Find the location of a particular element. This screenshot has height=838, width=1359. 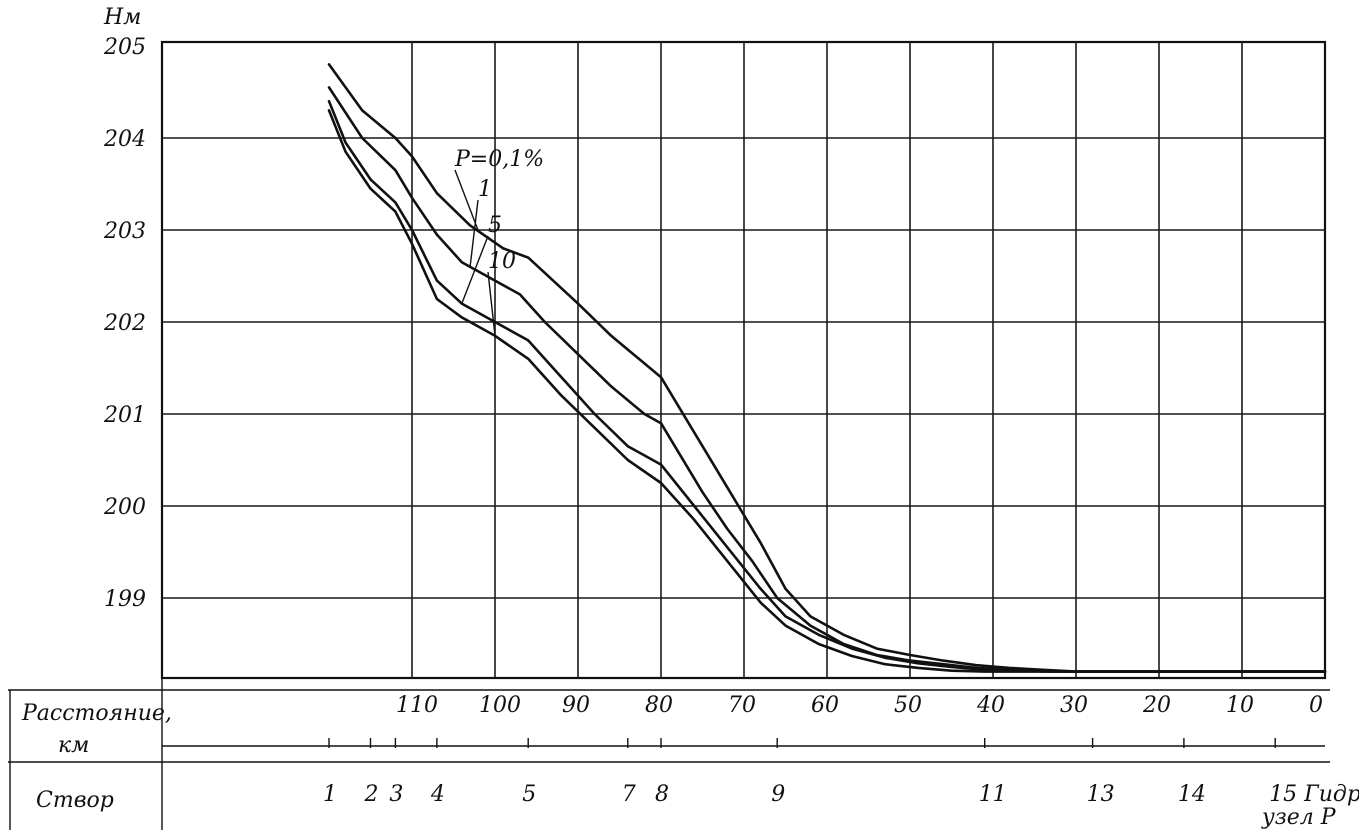

y-tick-label: 200 is located at coordinates (124, 507).